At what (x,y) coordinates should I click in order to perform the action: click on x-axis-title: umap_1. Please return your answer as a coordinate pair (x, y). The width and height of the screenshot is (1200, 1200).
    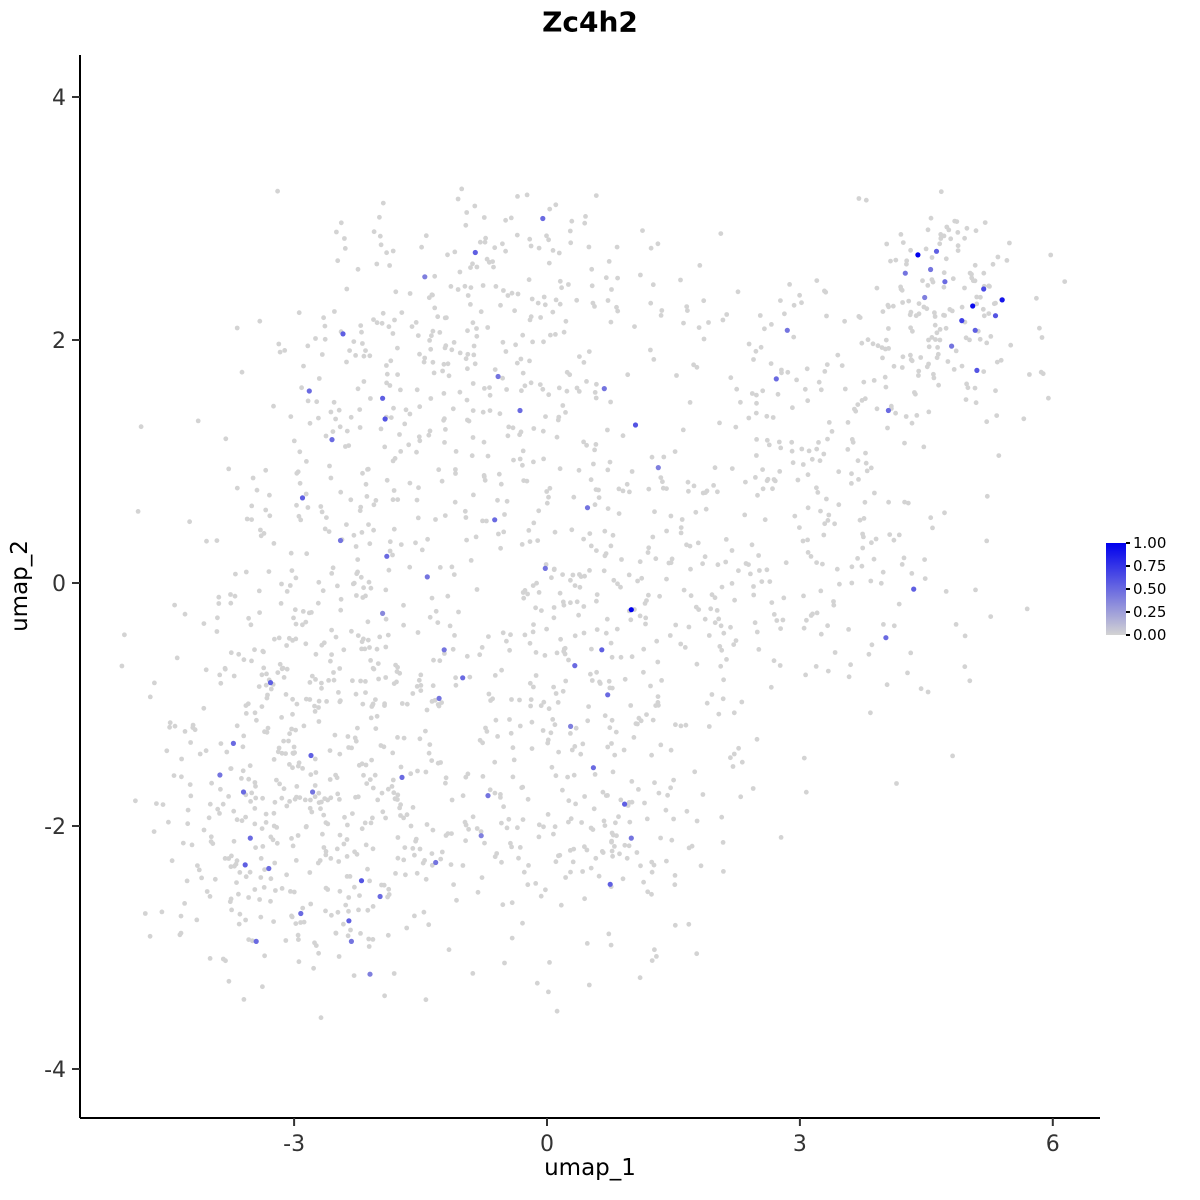
    Looking at the image, I should click on (590, 1168).